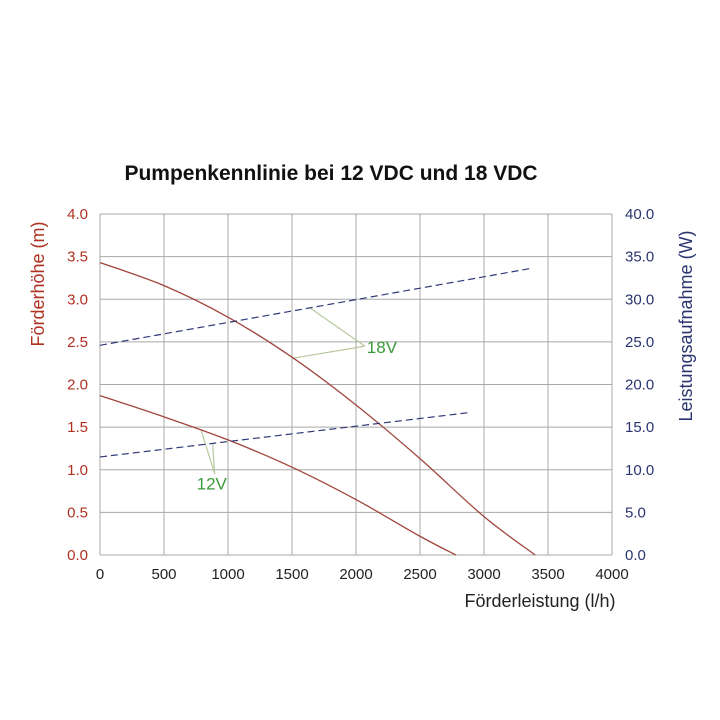 The height and width of the screenshot is (720, 720). What do you see at coordinates (611, 574) in the screenshot?
I see `x-tick-label: 4000` at bounding box center [611, 574].